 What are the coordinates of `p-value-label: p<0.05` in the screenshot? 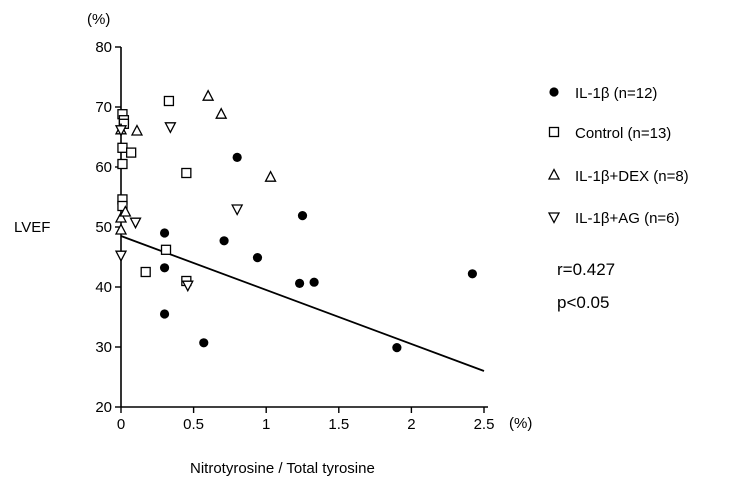 It's located at (583, 302).